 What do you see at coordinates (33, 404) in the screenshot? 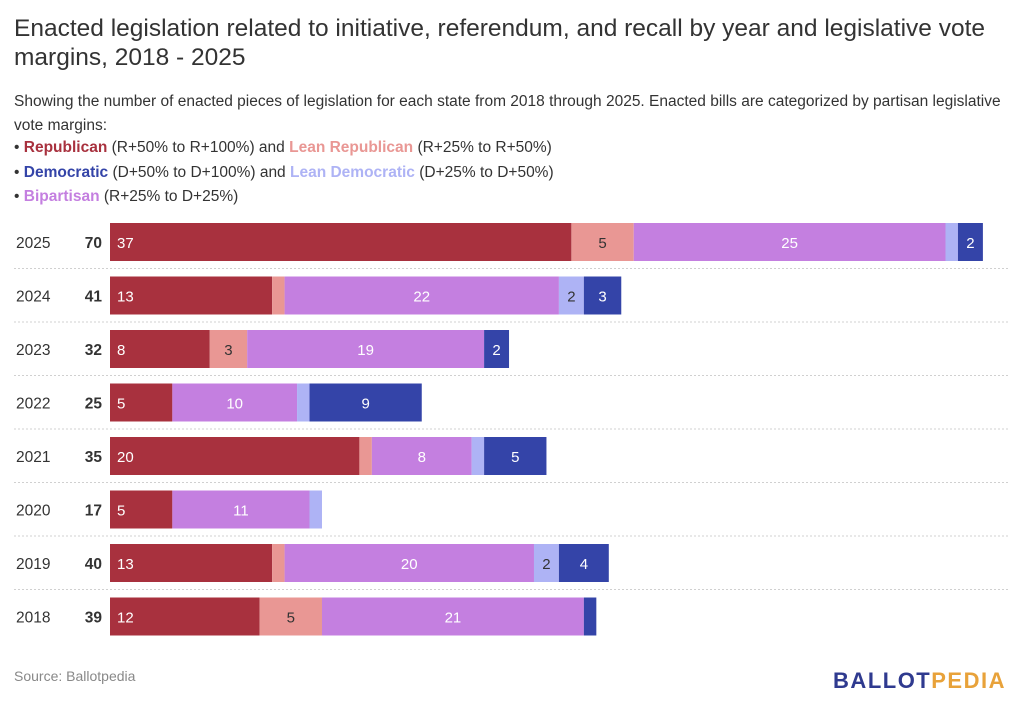
I see `year-label: 2022` at bounding box center [33, 404].